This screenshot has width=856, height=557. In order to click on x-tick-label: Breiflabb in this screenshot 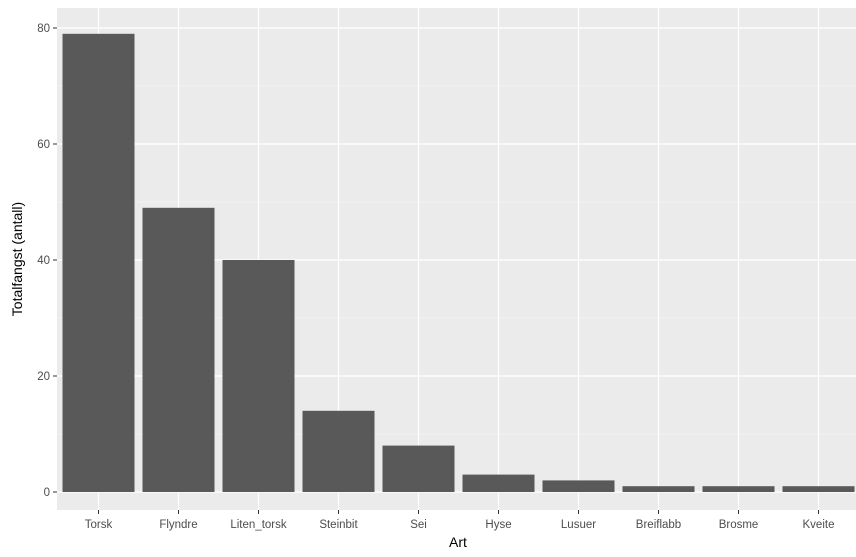, I will do `click(658, 525)`.